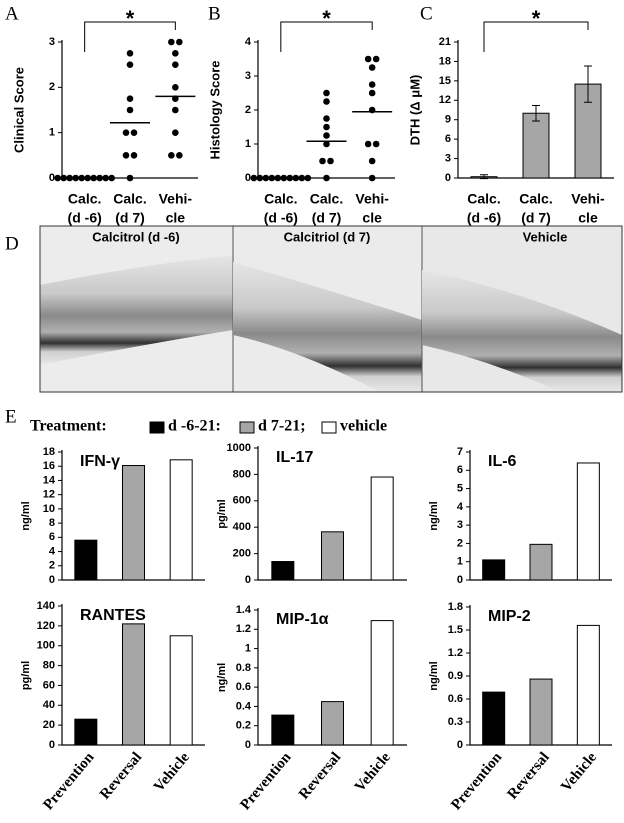 The image size is (624, 823). I want to click on chart-title: RANTES, so click(113, 615).